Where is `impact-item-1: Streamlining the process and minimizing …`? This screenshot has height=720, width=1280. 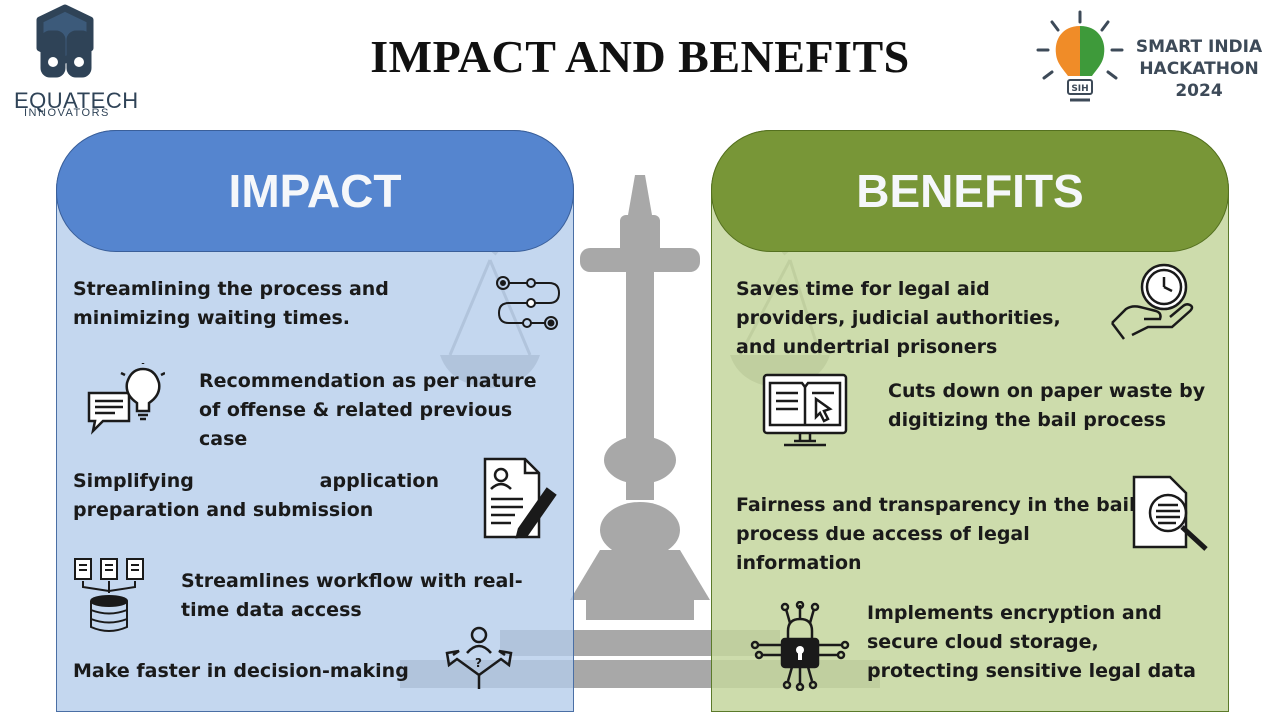
impact-item-1: Streamlining the process and minimizing … is located at coordinates (231, 303).